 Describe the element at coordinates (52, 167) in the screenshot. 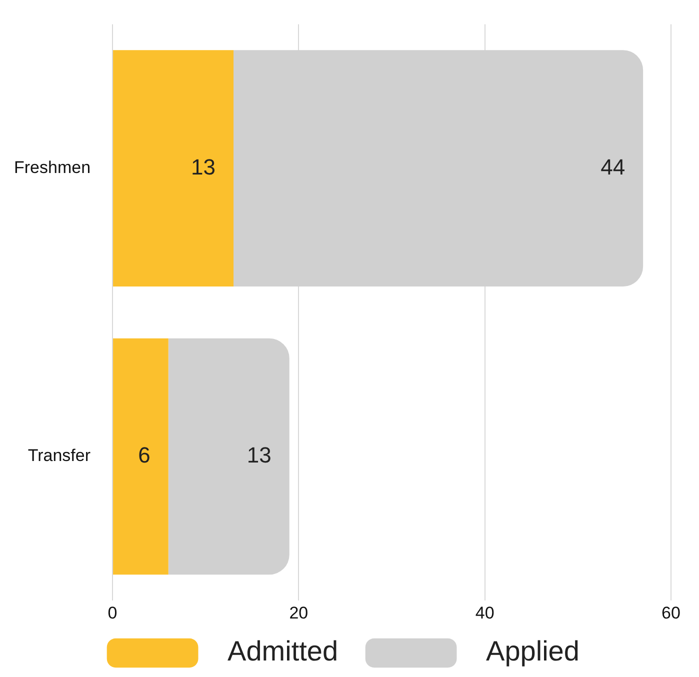

I see `y-tick-label: Freshmen` at that location.